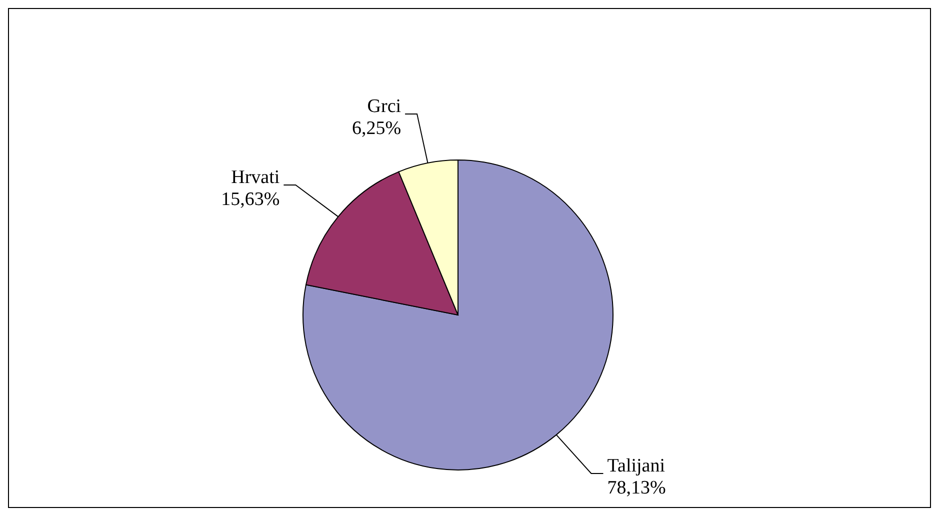 This screenshot has width=939, height=516. What do you see at coordinates (636, 465) in the screenshot?
I see `slice-label: Talijani` at bounding box center [636, 465].